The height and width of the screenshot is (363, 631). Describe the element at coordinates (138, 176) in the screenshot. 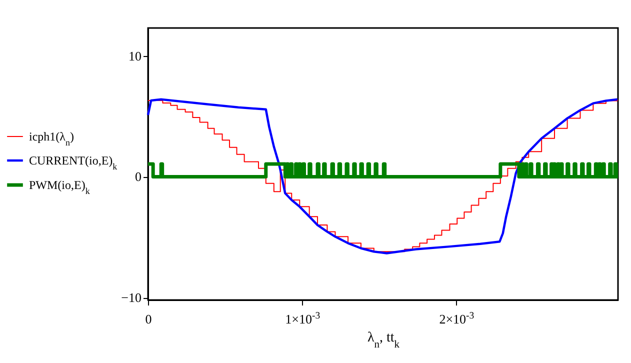

I see `y-tick-label: 0` at that location.